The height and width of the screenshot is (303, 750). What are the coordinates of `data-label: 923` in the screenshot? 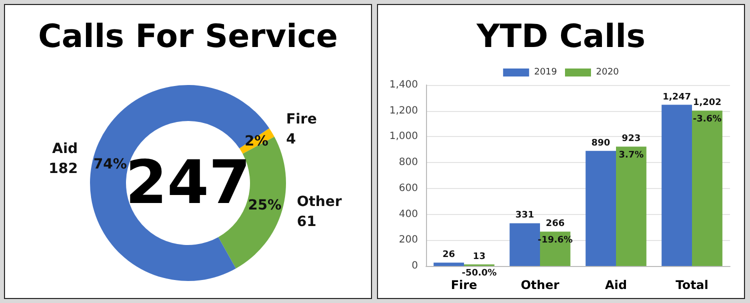 It's located at (631, 139).